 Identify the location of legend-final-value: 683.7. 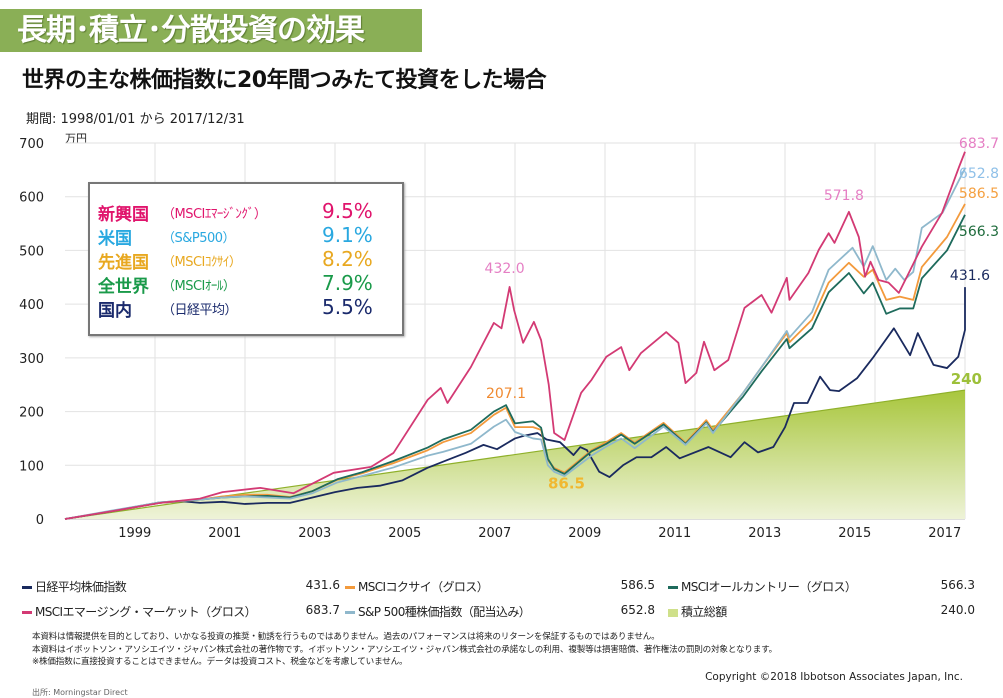
(322, 610).